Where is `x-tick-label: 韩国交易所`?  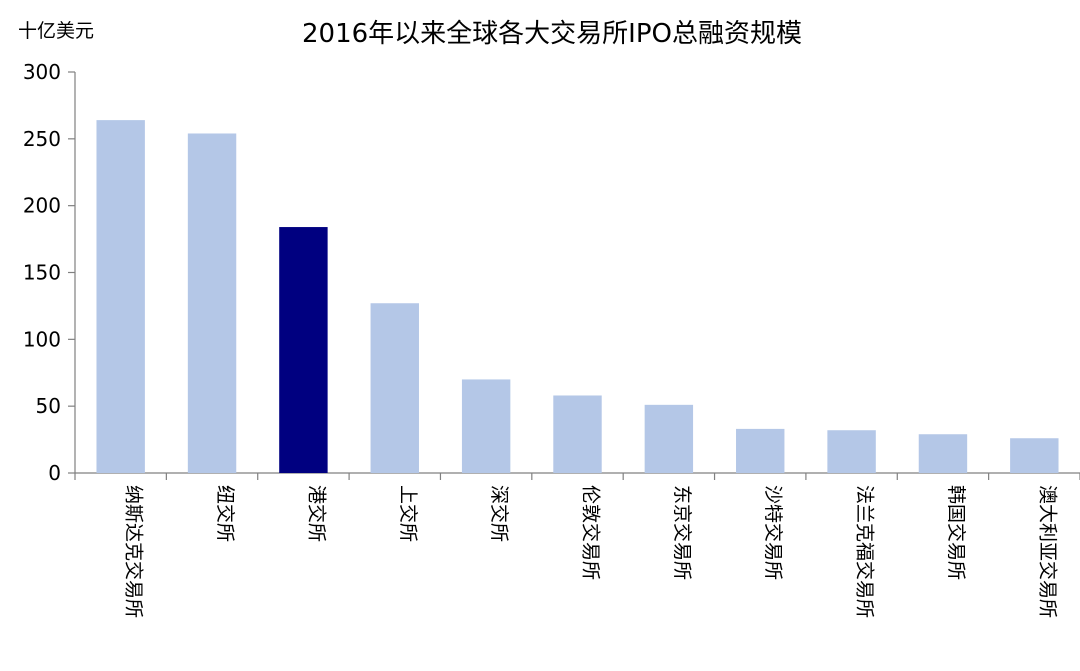
x-tick-label: 韩国交易所 is located at coordinates (956, 532).